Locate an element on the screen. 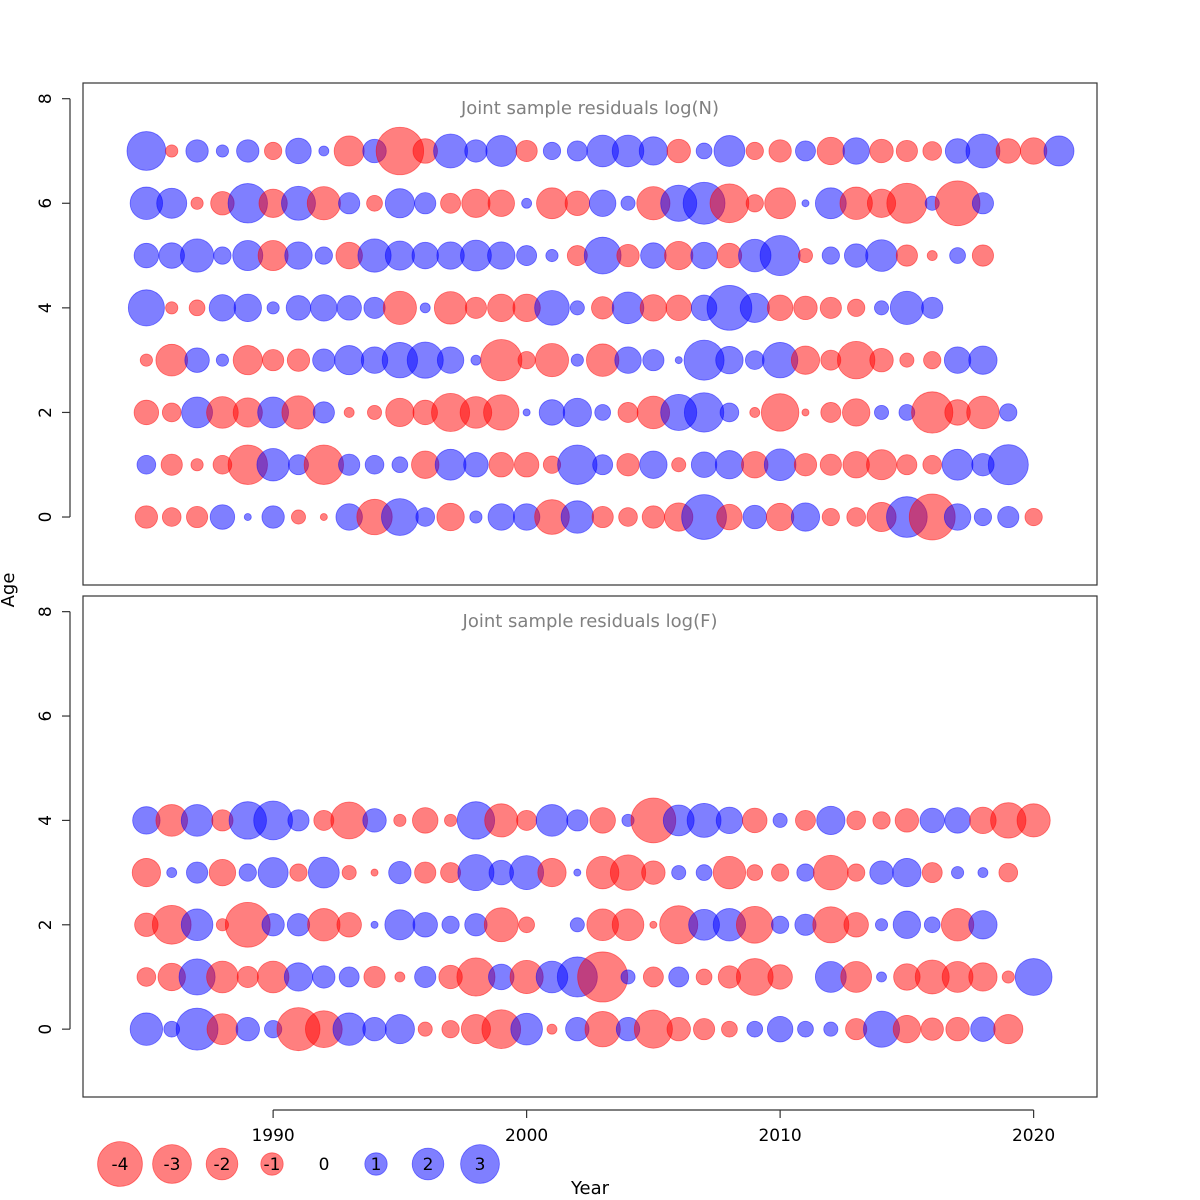 The height and width of the screenshot is (1200, 1200). y-axis-title: Age is located at coordinates (9, 590).